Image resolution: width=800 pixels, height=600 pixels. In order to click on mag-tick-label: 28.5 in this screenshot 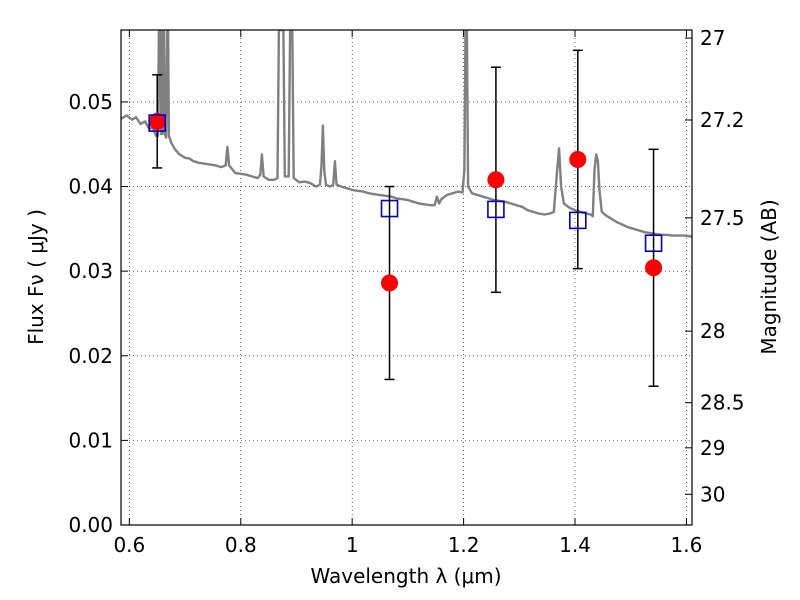, I will do `click(722, 403)`.